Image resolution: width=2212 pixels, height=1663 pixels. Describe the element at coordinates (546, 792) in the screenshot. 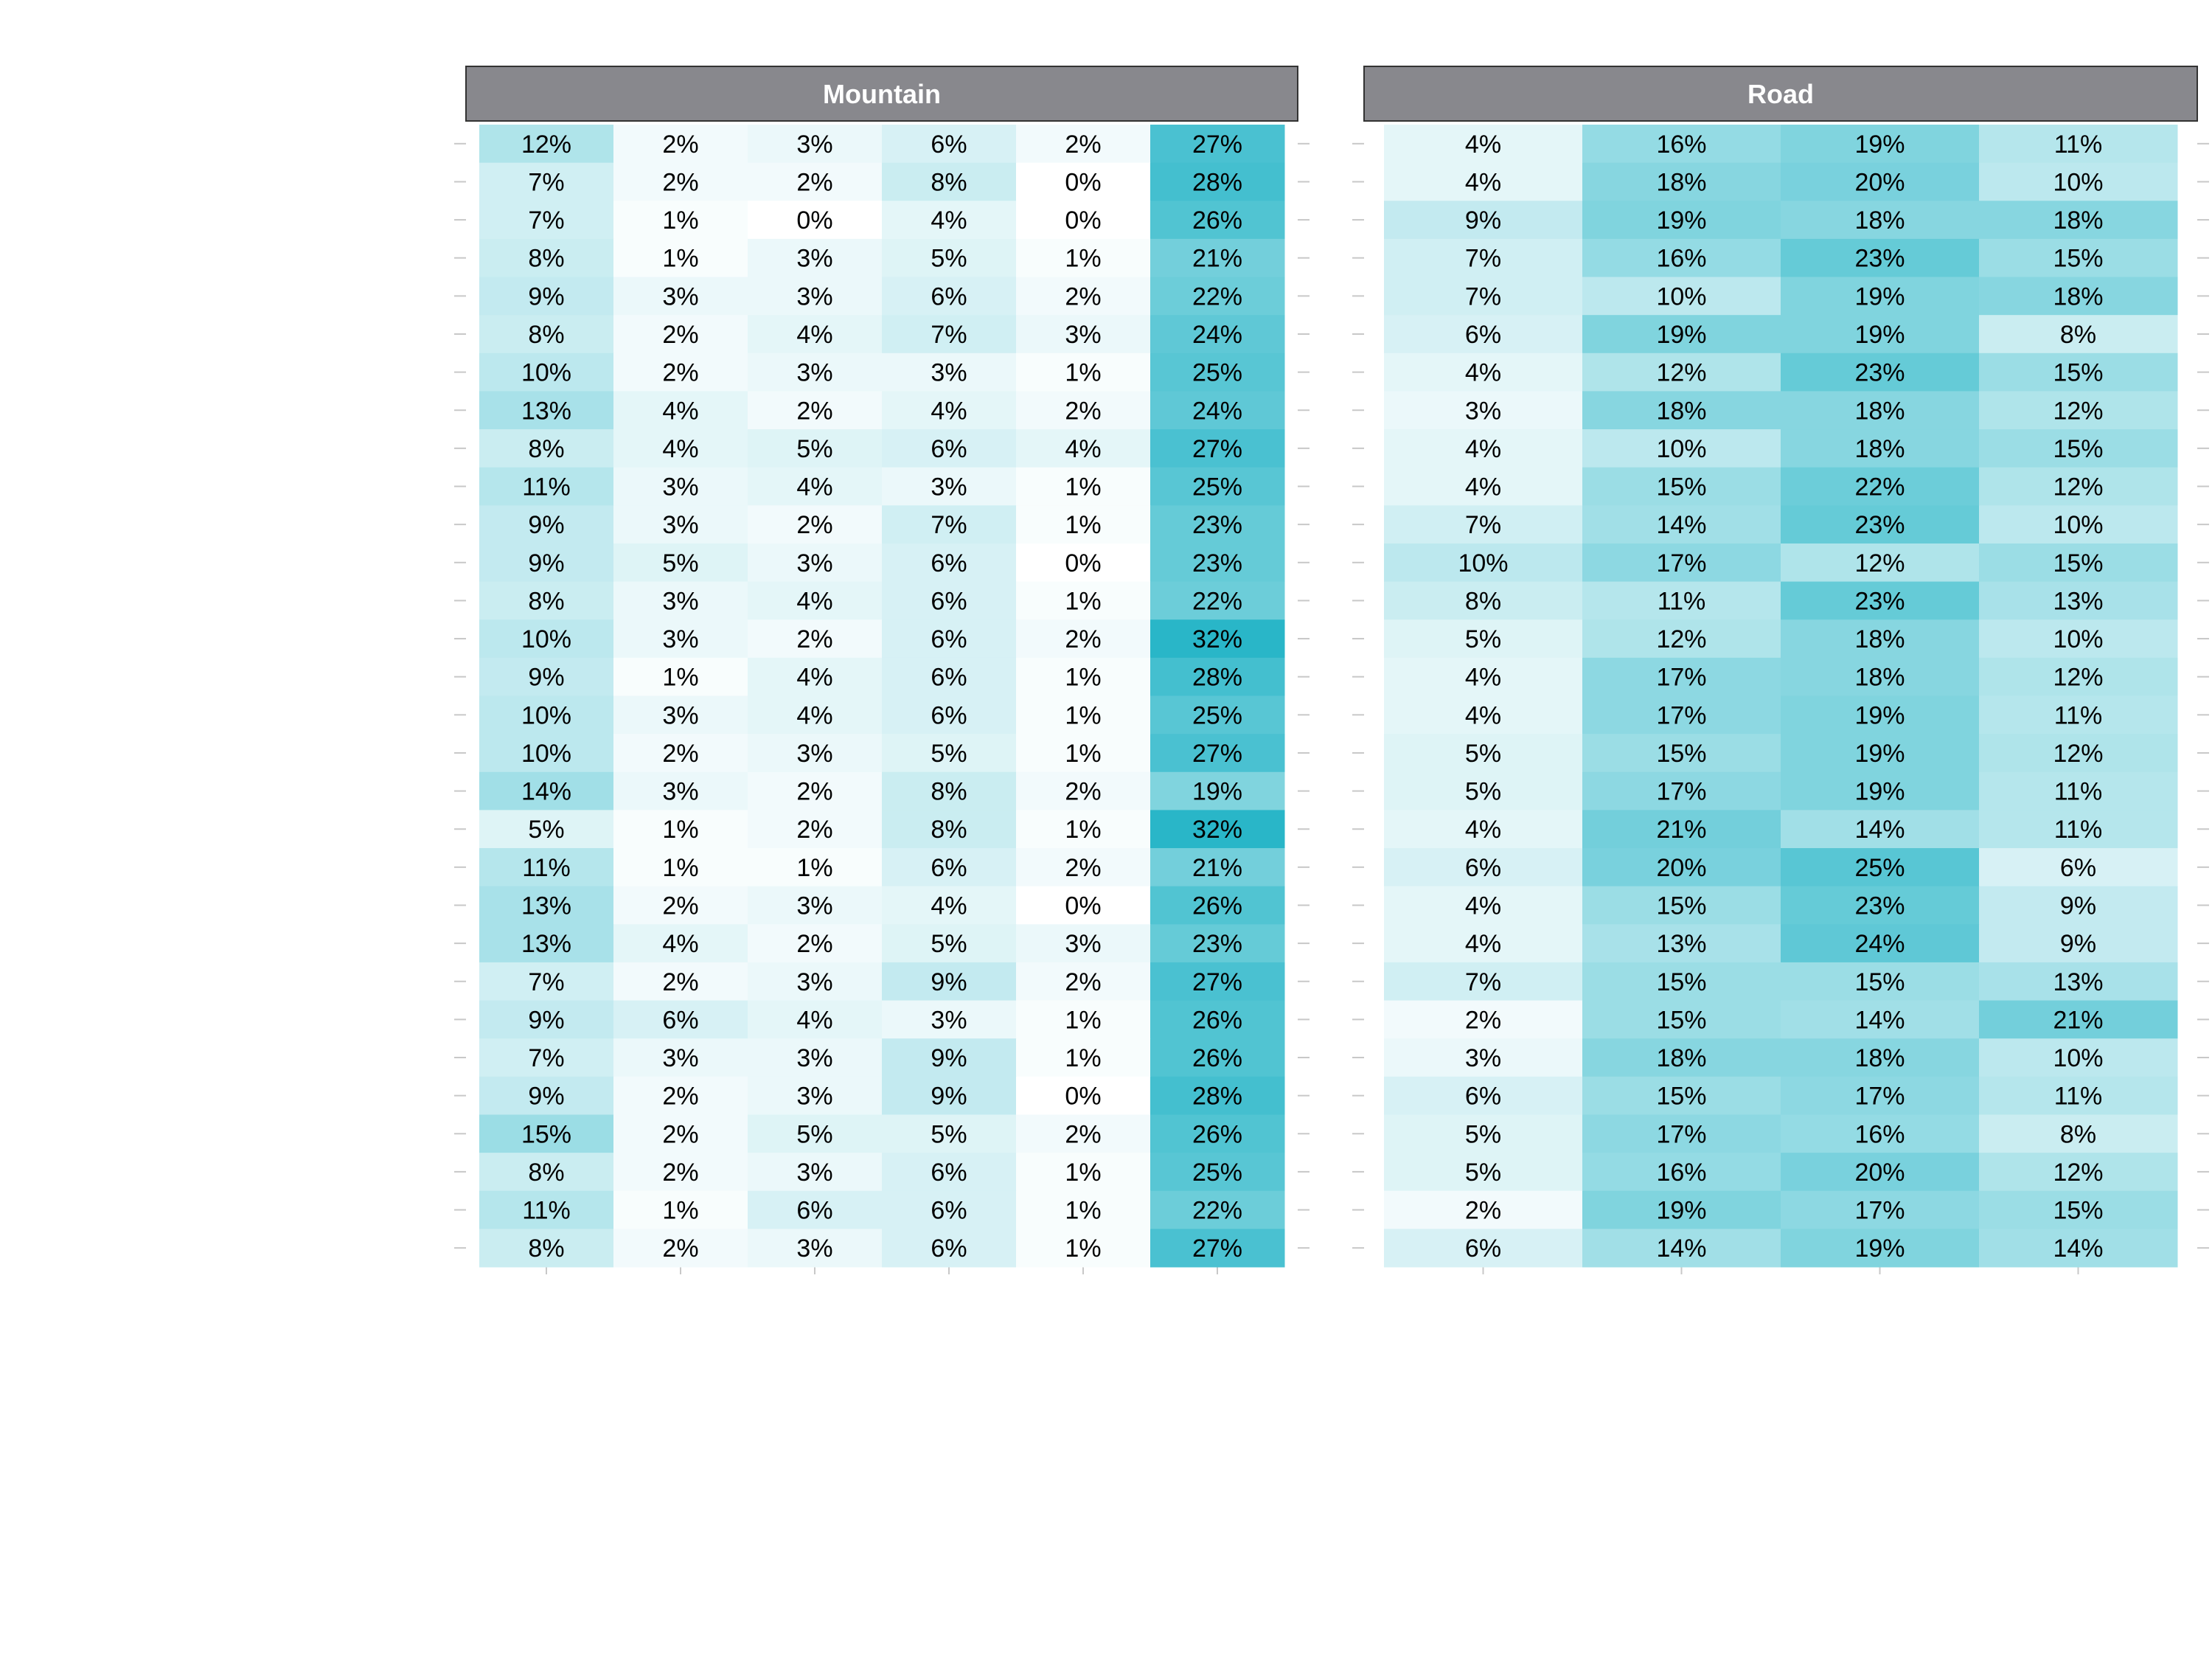

I see `cell-value-label: 14%` at that location.